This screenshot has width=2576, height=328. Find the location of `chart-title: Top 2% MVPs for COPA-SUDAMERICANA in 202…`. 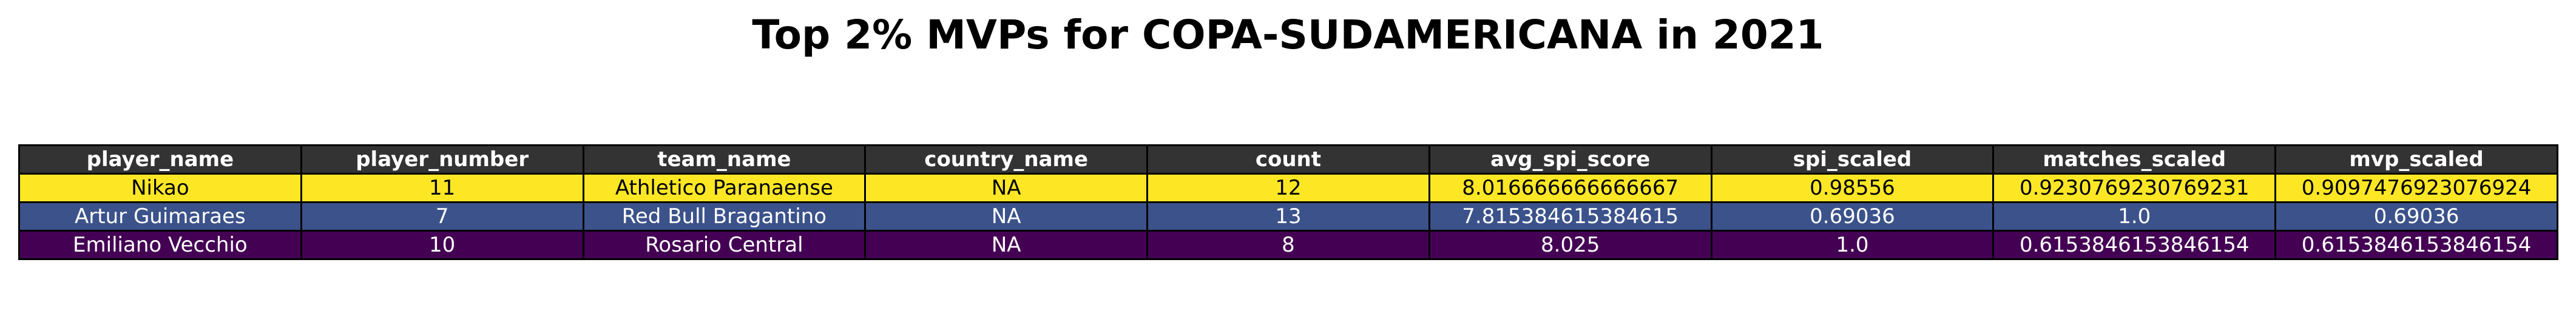

chart-title: Top 2% MVPs for COPA-SUDAMERICANA in 202… is located at coordinates (1288, 35).